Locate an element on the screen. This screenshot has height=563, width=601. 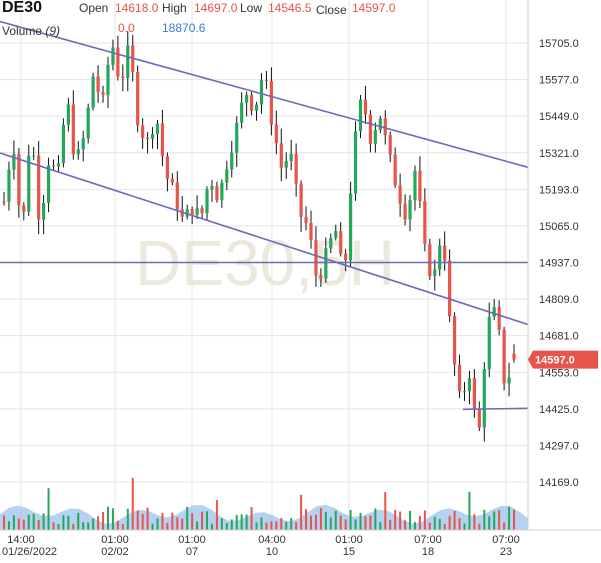
y-tick-label: 14937.0 is located at coordinates (559, 264).